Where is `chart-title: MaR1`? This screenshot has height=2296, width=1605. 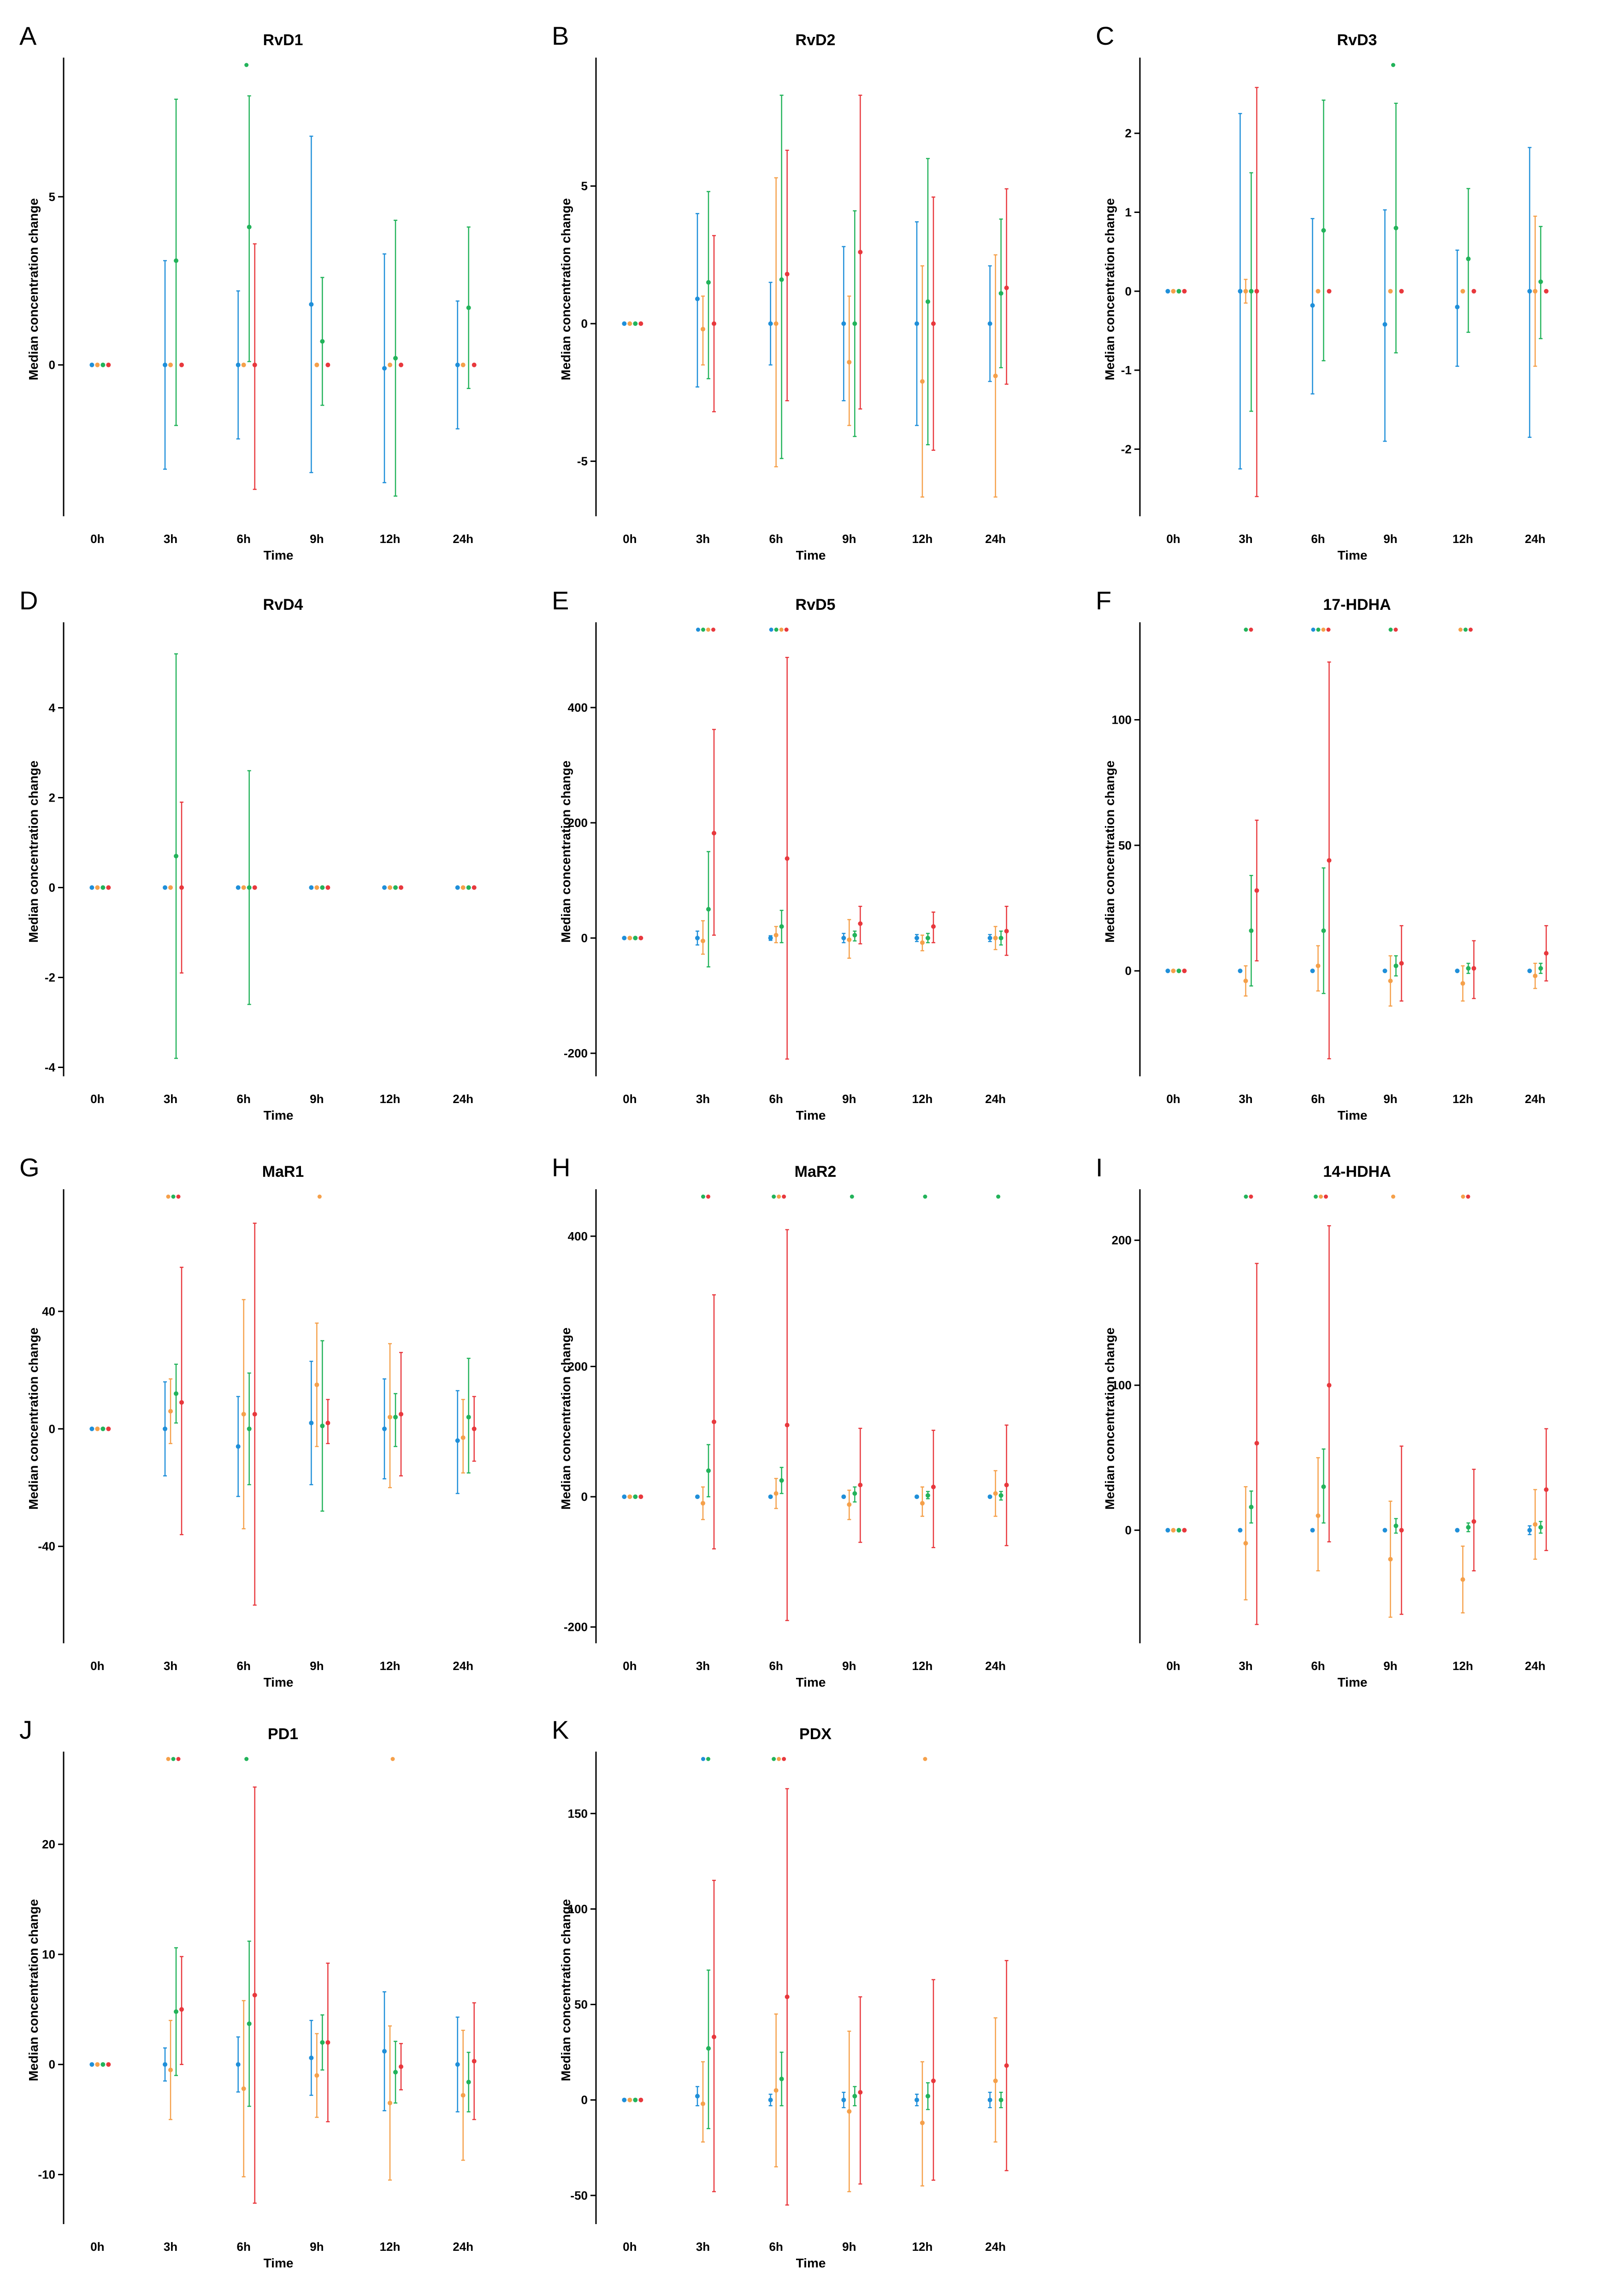 chart-title: MaR1 is located at coordinates (283, 1171).